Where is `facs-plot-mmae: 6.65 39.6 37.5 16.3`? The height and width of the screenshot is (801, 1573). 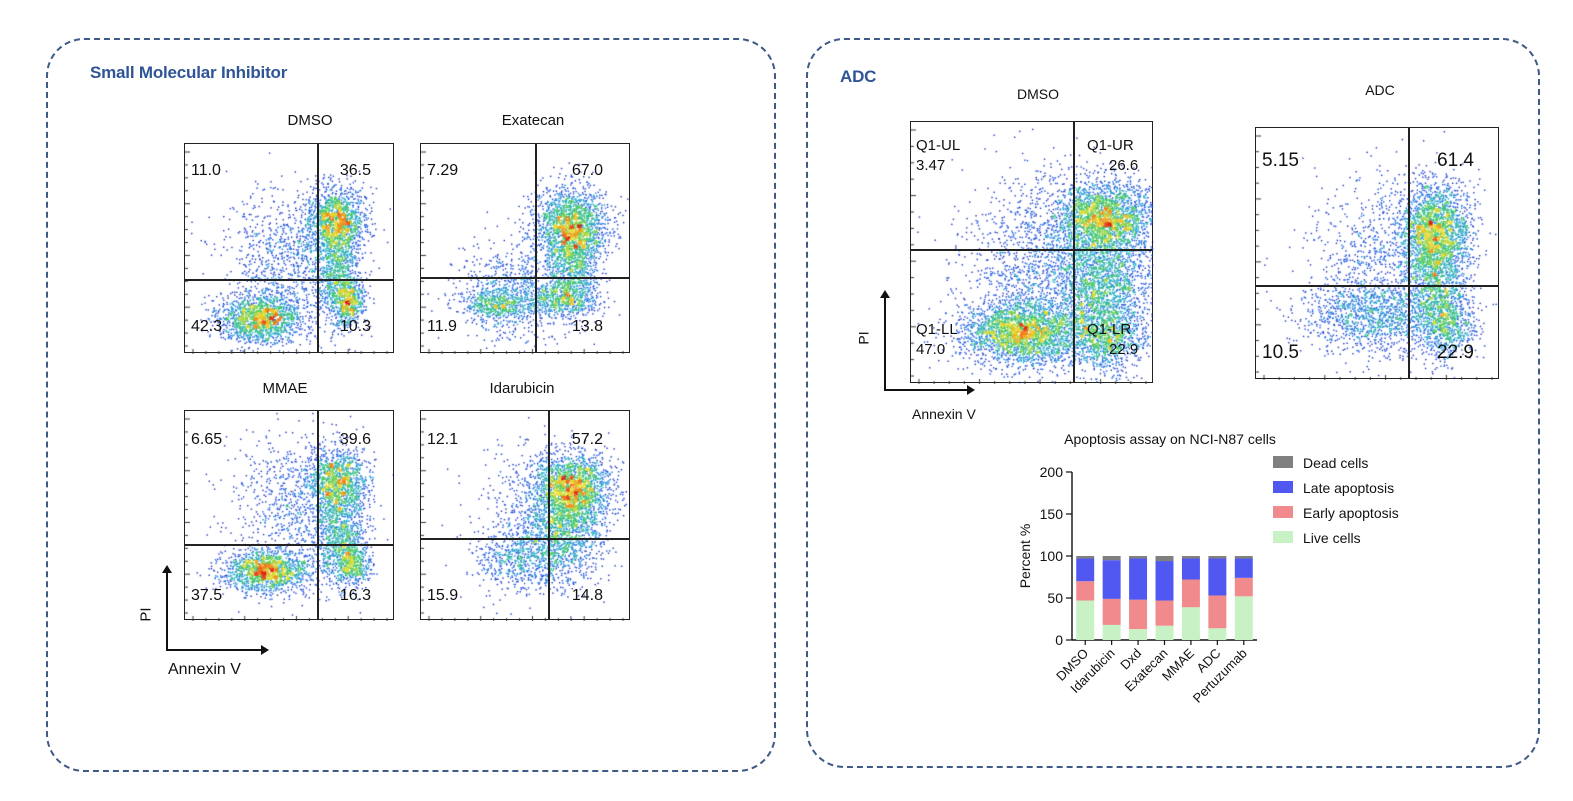
facs-plot-mmae: 6.65 39.6 37.5 16.3 is located at coordinates (289, 515).